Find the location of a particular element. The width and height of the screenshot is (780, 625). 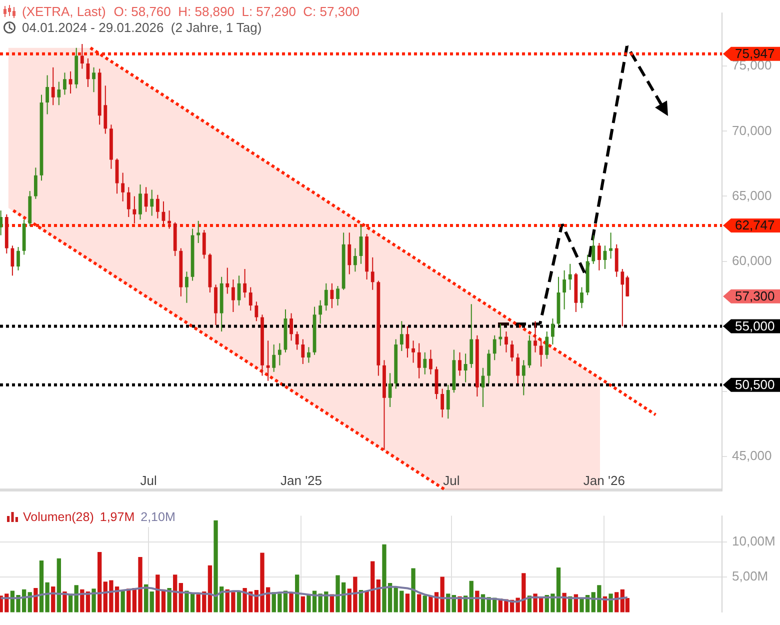

ref-line-label: 50,500 is located at coordinates (755, 384).